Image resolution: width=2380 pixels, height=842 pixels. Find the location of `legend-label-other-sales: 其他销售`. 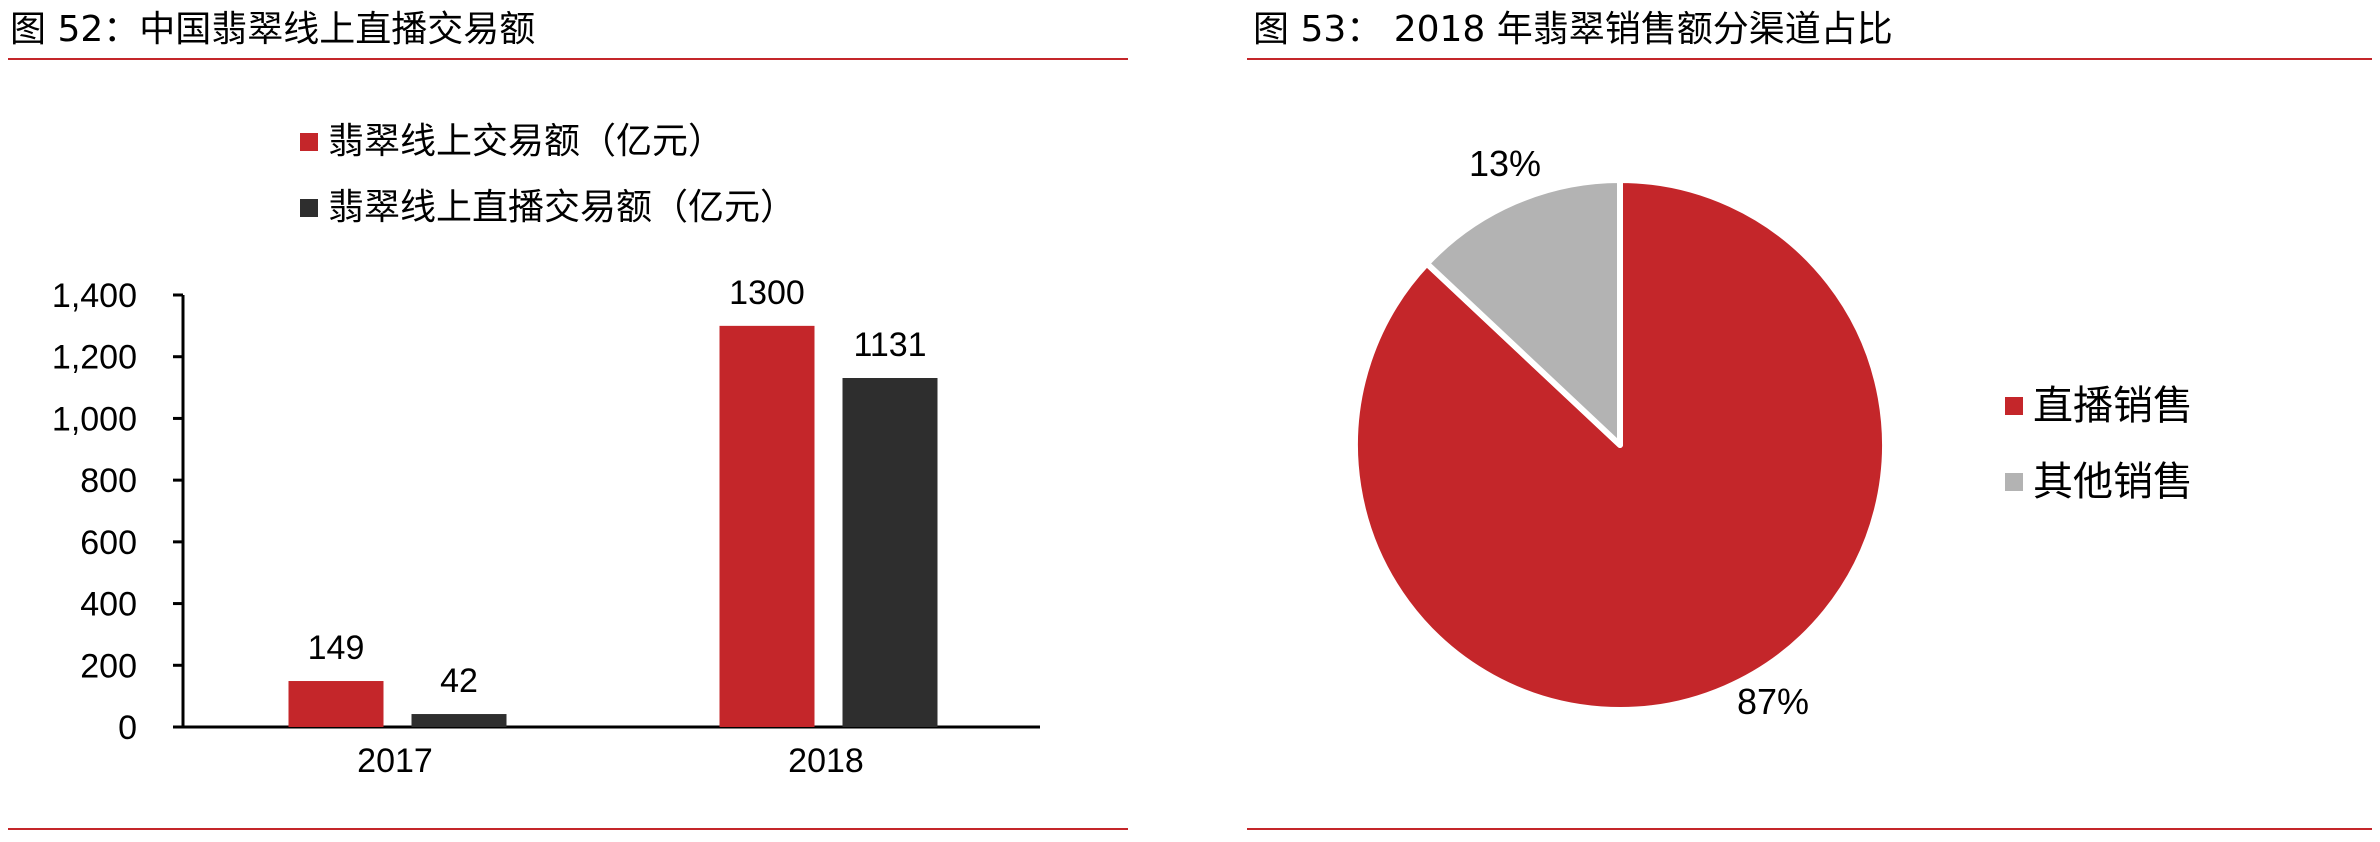

legend-label-other-sales: 其他销售 is located at coordinates (2113, 482).